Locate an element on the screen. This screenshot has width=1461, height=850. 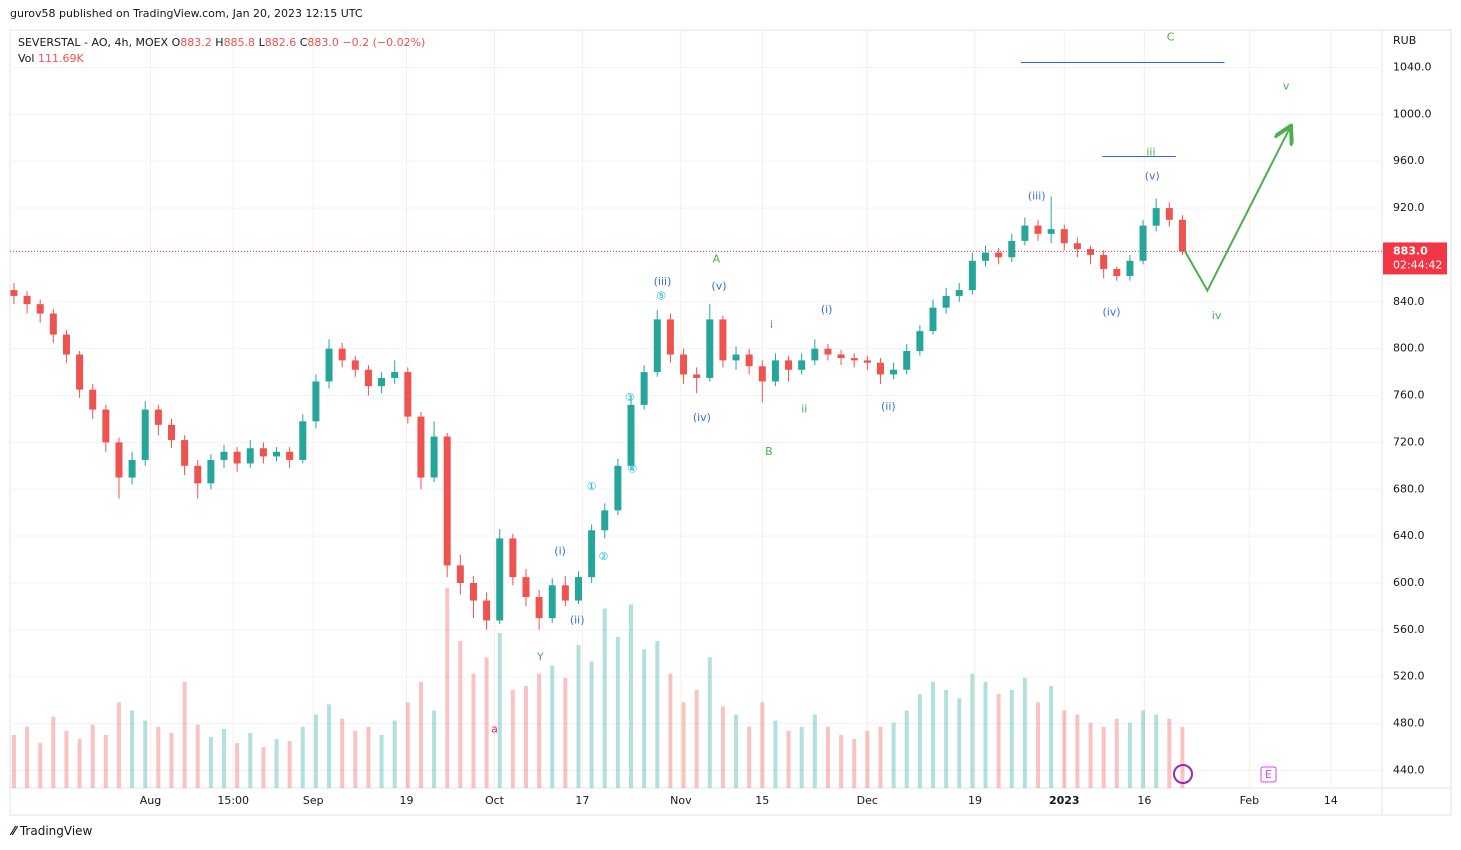
wave-label: (iii) is located at coordinates (663, 281).